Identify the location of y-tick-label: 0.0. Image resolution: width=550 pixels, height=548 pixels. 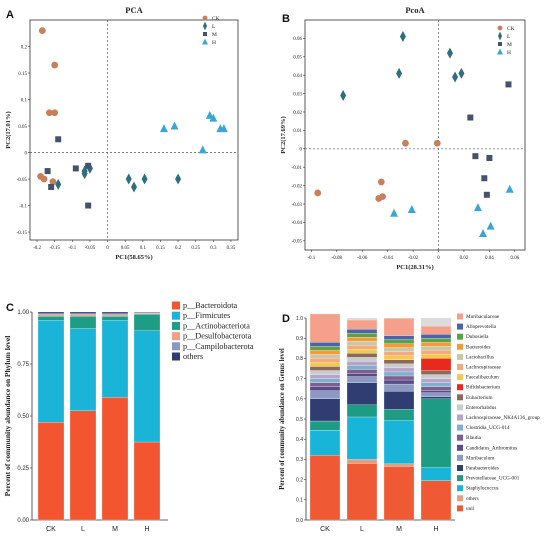
(299, 521).